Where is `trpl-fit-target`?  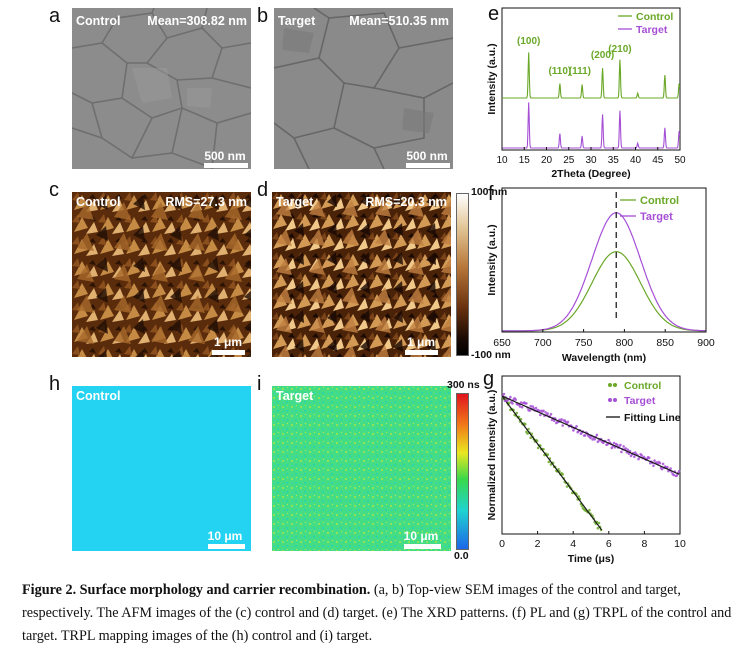 trpl-fit-target is located at coordinates (590, 435).